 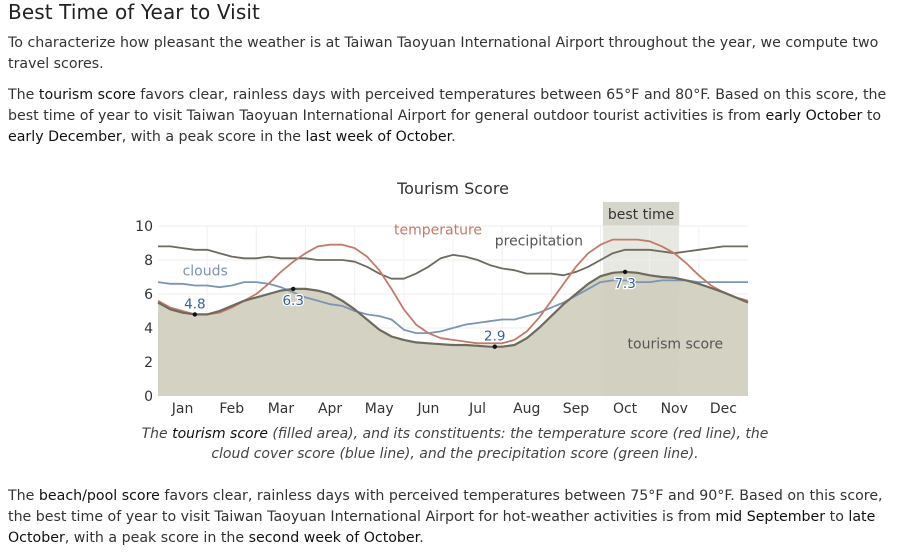 What do you see at coordinates (157, 434) in the screenshot?
I see `caption-text-1: The` at bounding box center [157, 434].